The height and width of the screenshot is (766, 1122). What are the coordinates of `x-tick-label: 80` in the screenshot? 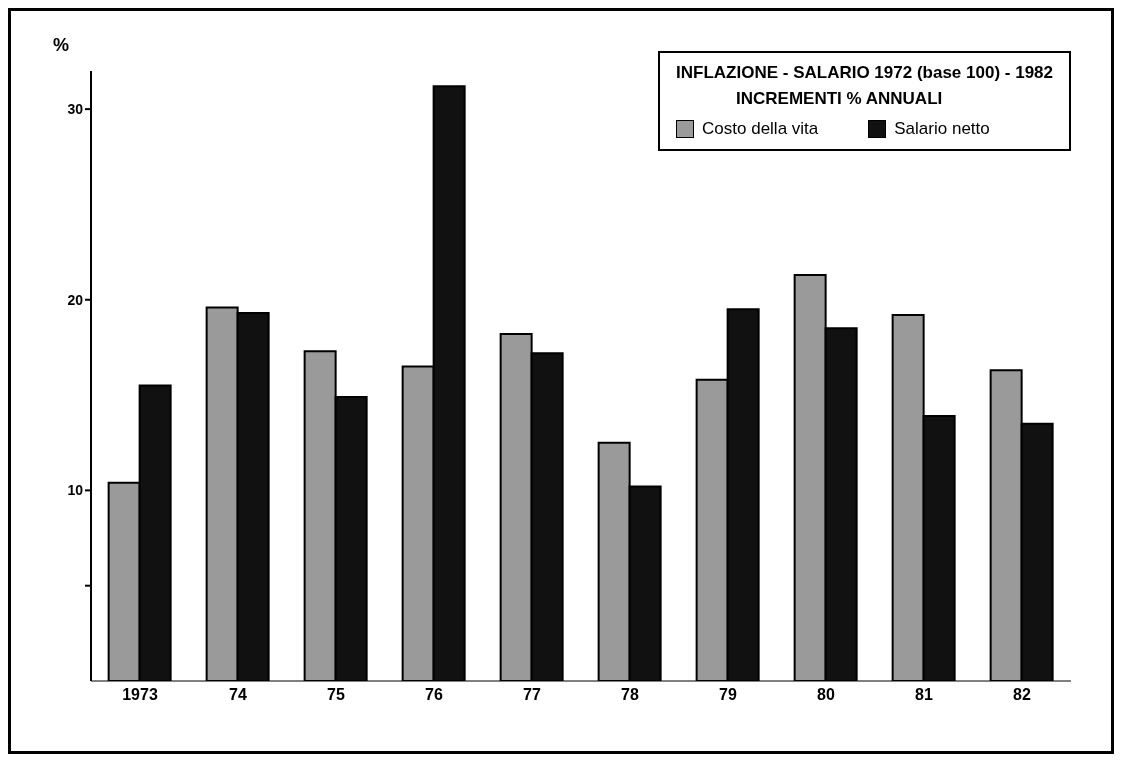 It's located at (826, 695).